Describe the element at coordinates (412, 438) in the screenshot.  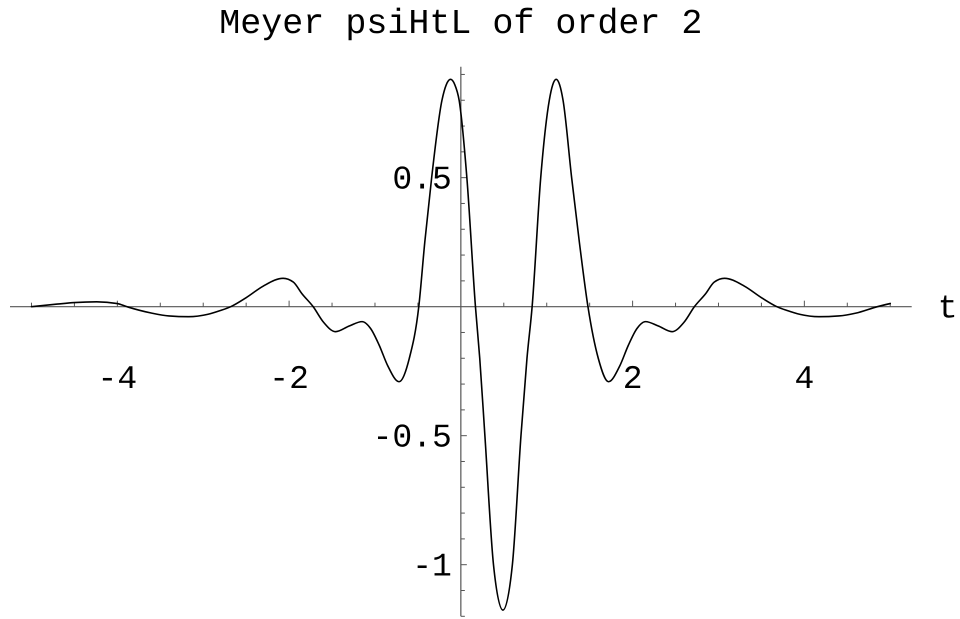
I see `y-tick-label: -0.5` at that location.